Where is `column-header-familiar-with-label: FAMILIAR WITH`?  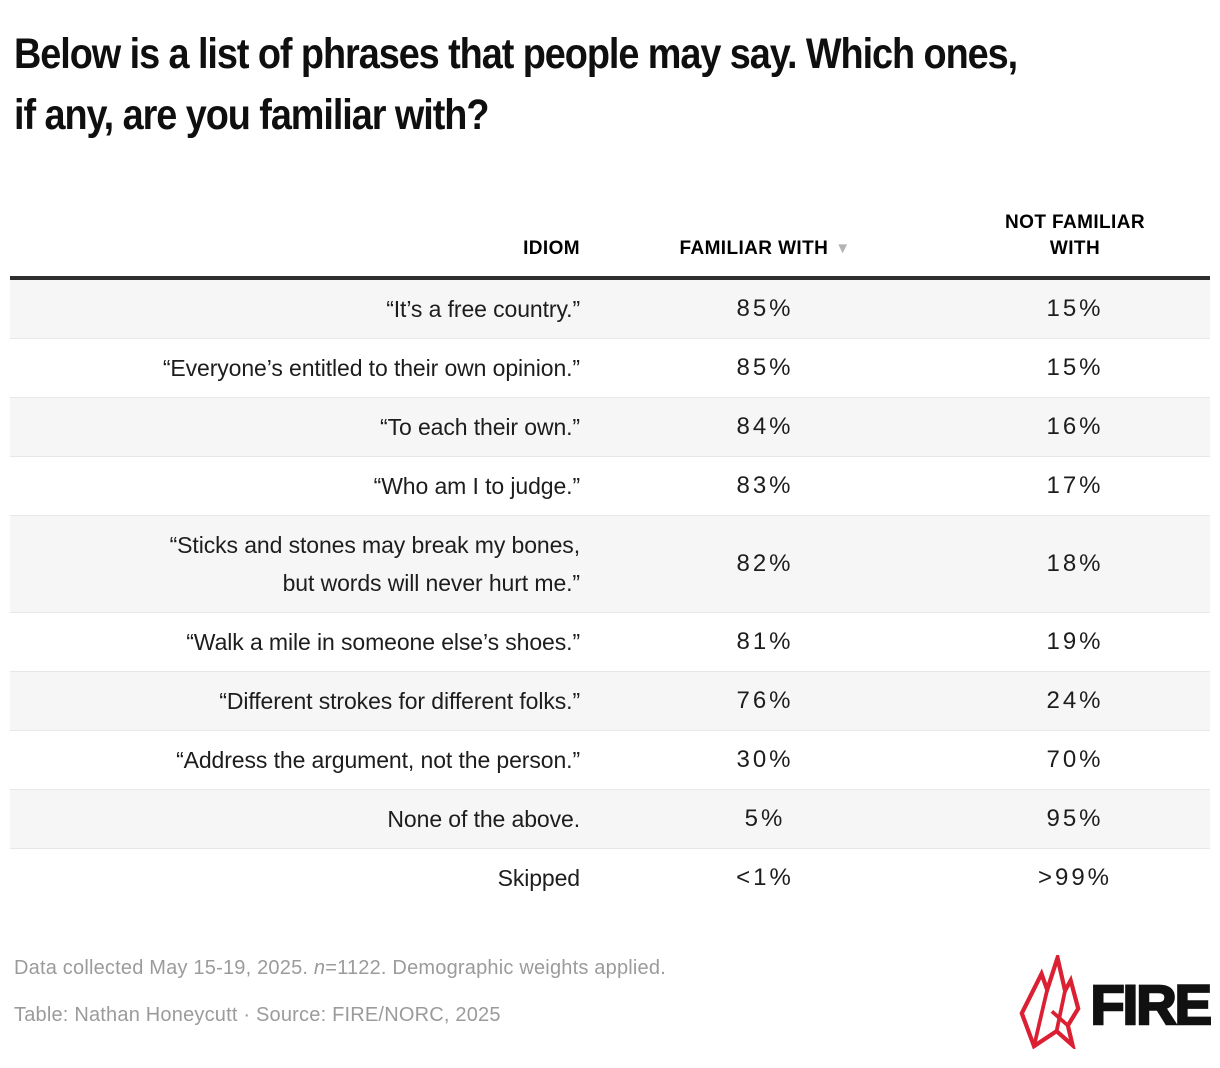
column-header-familiar-with-label: FAMILIAR WITH is located at coordinates (754, 248).